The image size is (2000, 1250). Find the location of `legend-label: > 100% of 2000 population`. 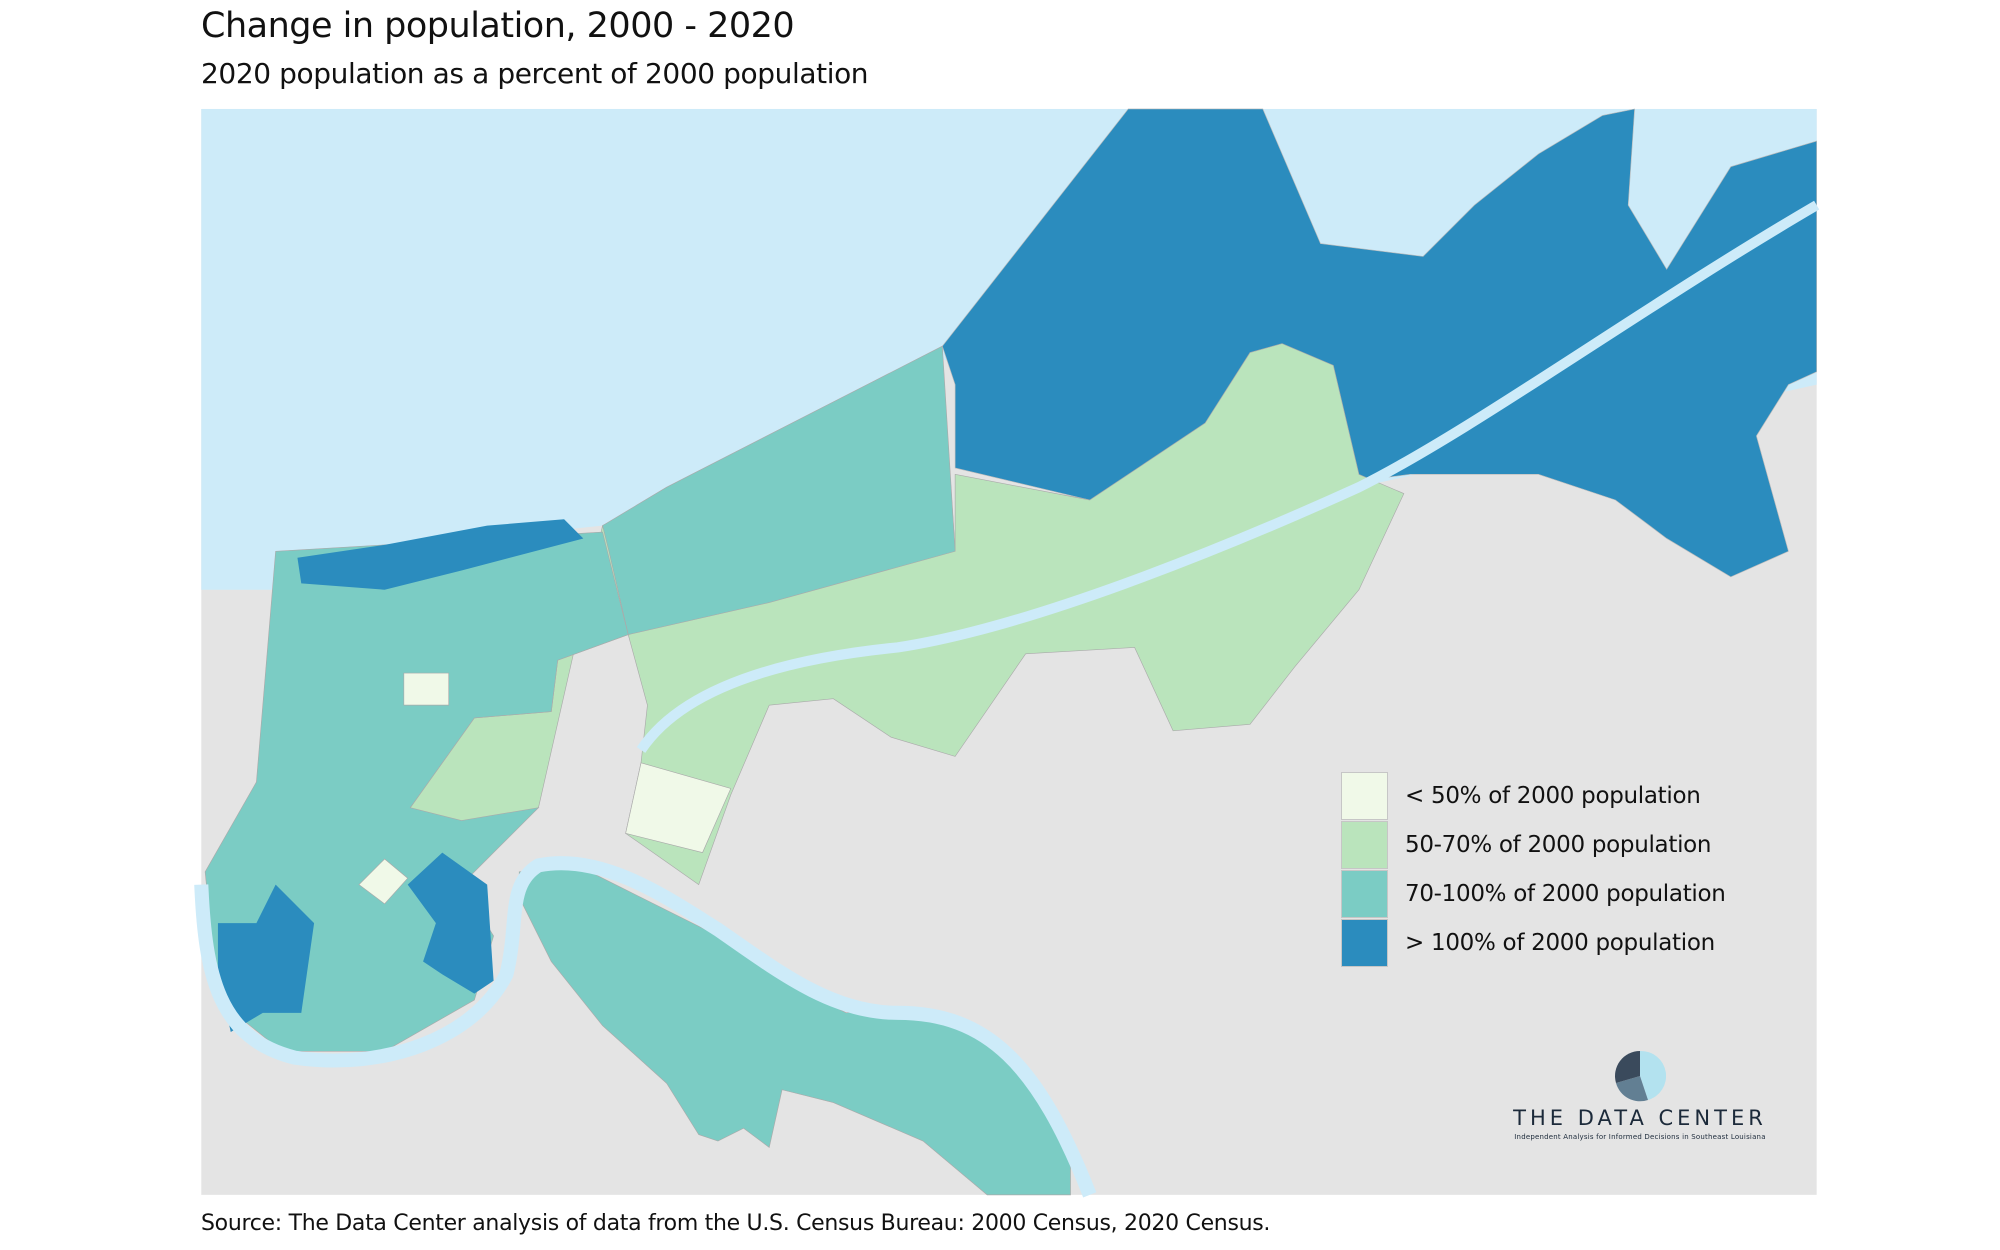

legend-label: > 100% of 2000 population is located at coordinates (1560, 942).